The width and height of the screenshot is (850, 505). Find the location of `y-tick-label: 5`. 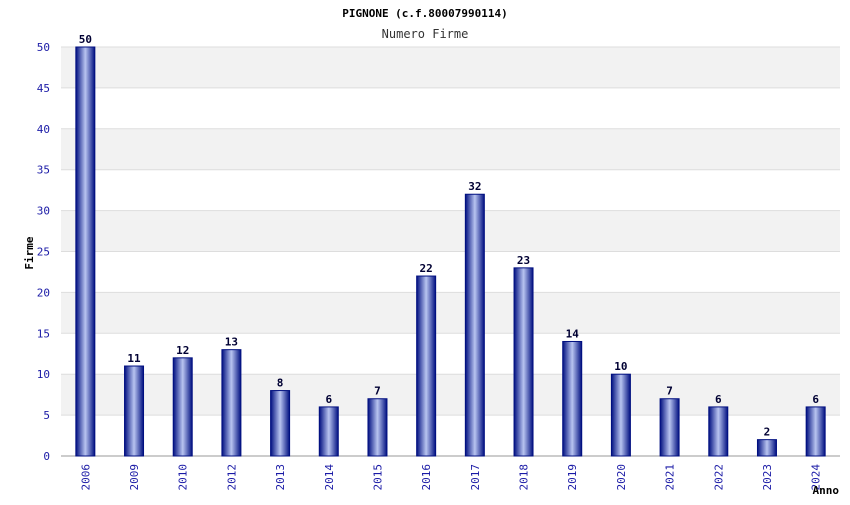

y-tick-label: 5 is located at coordinates (46, 415).